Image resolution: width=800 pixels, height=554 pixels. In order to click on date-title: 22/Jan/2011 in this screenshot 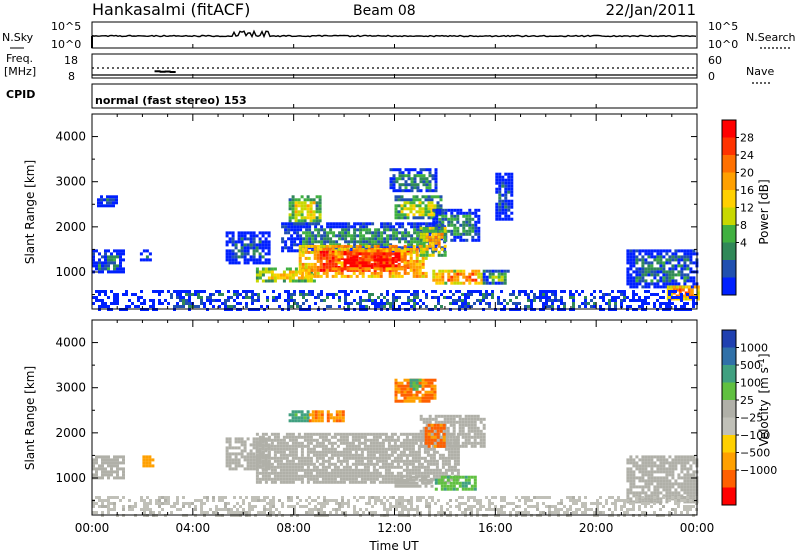, I will do `click(651, 10)`.